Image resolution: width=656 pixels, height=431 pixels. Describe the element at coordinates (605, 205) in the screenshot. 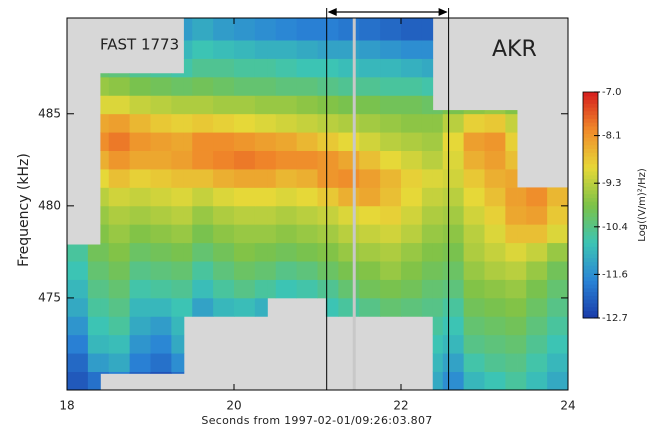

I see `colorbar: -7.0 -8.1 -9.3 -10.4 -11.6 -12.7` at that location.